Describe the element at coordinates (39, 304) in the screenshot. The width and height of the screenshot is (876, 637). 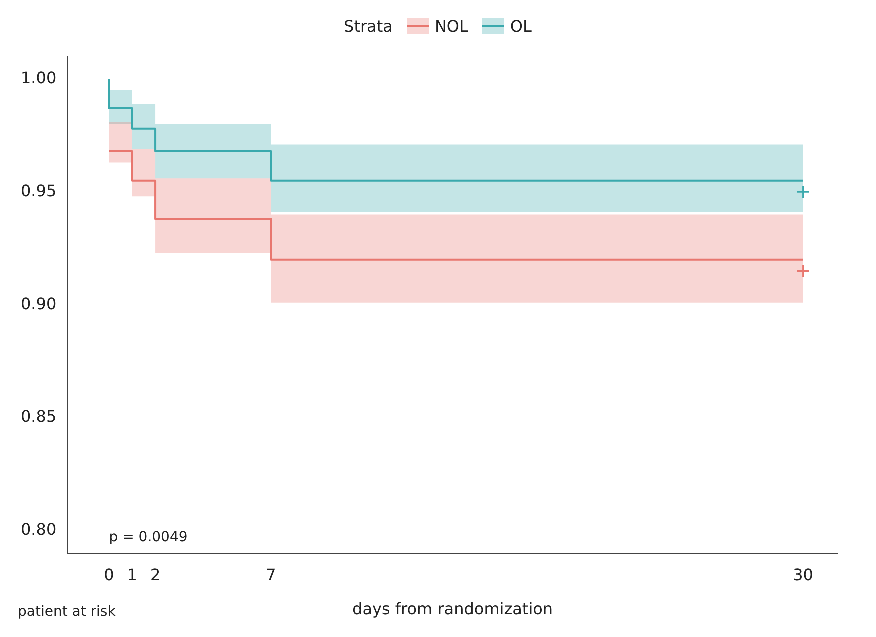
I see `y-tick-label: 0.90` at that location.